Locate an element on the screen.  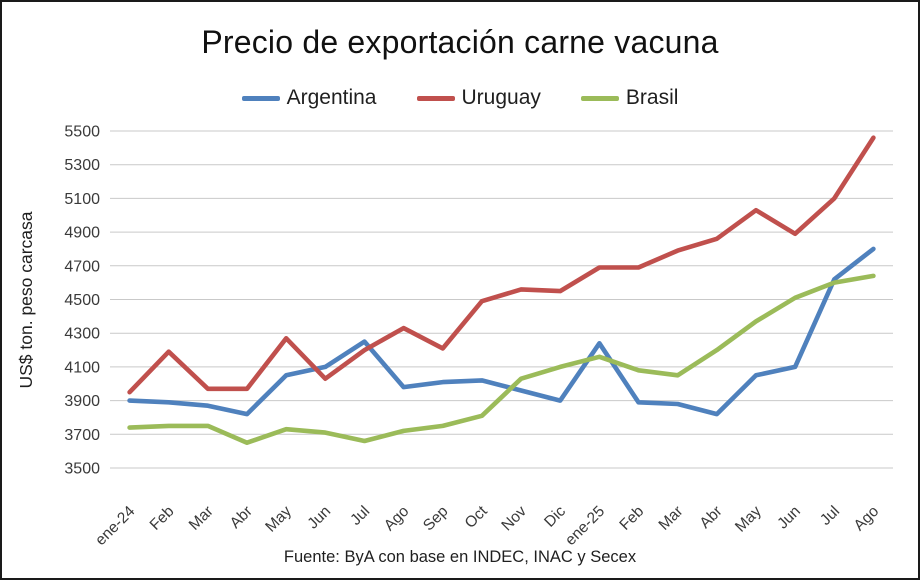
legend-item-brasil: Brasil is located at coordinates (629, 98).